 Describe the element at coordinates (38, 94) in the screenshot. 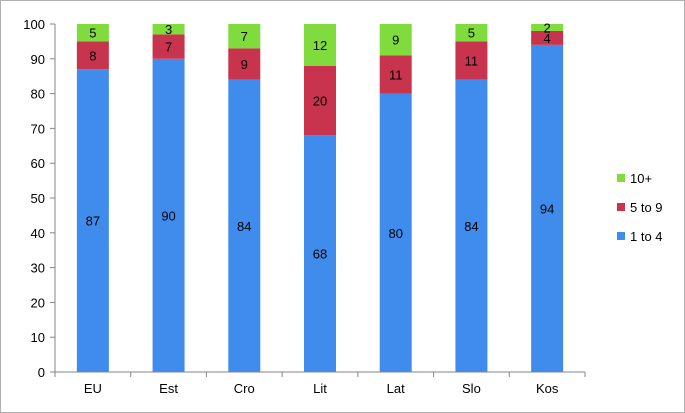

I see `y-tick-label: 80` at that location.